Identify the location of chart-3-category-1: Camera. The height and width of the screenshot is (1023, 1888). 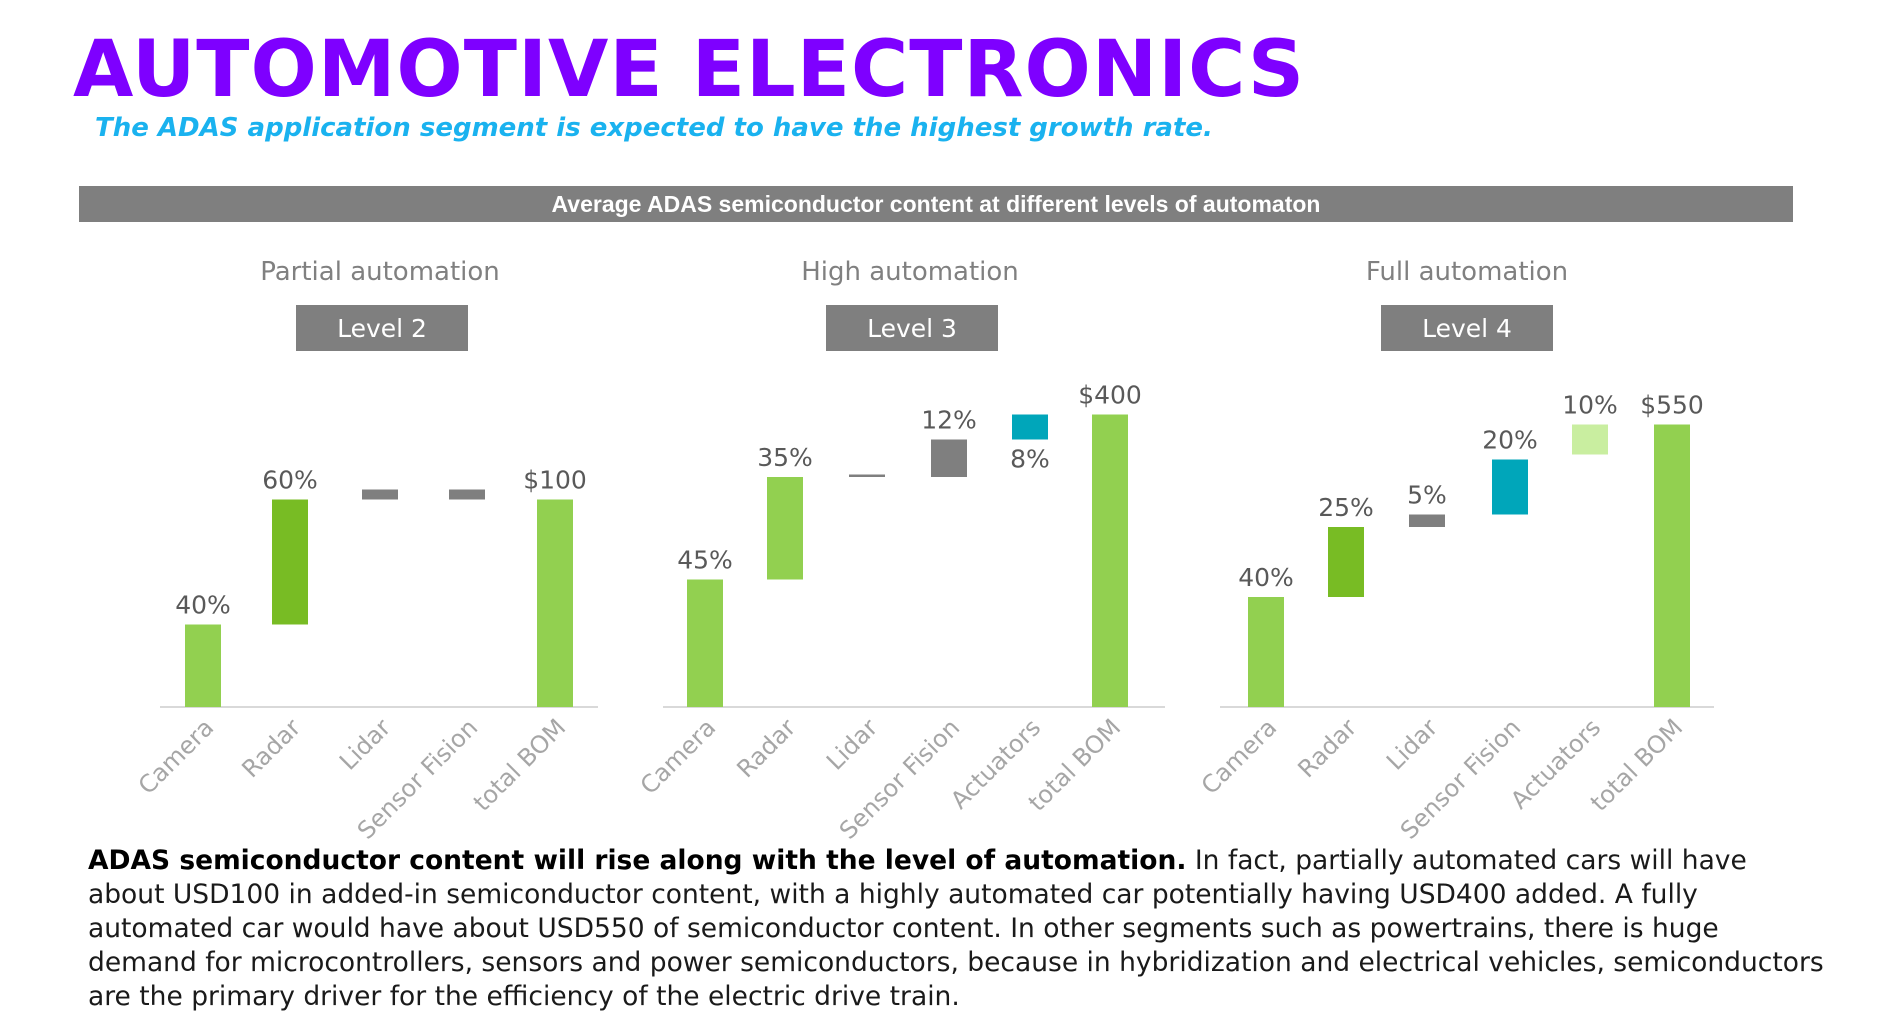
(1239, 756).